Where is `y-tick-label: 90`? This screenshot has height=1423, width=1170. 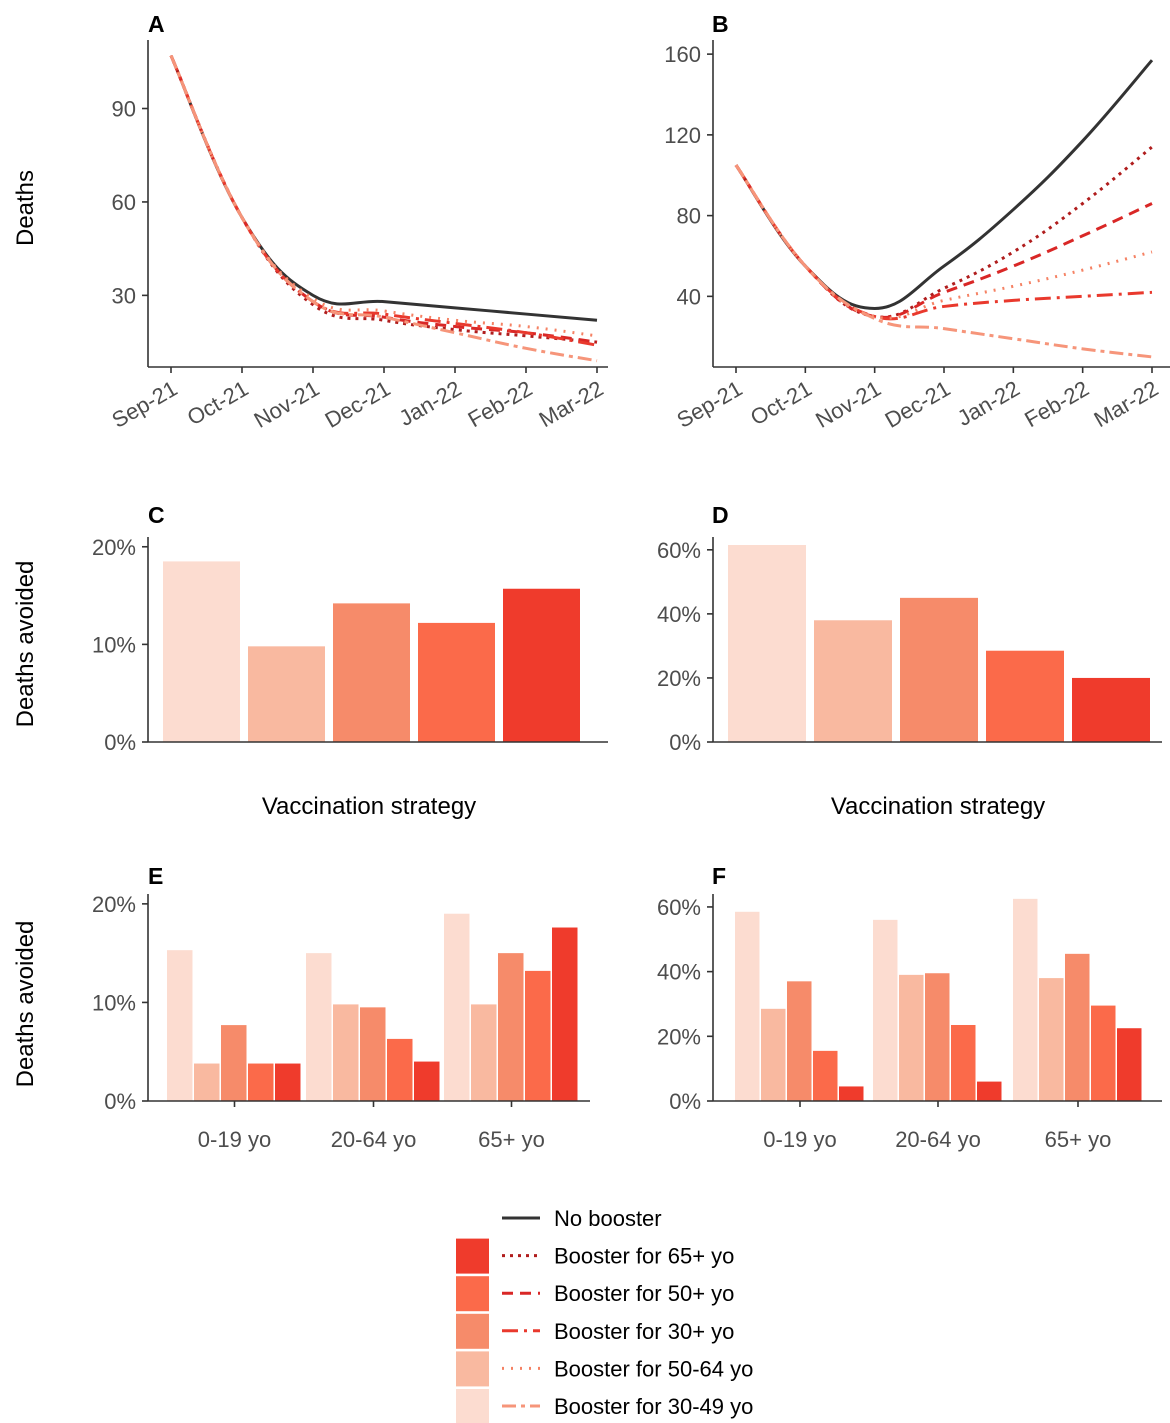 y-tick-label: 90 is located at coordinates (124, 109).